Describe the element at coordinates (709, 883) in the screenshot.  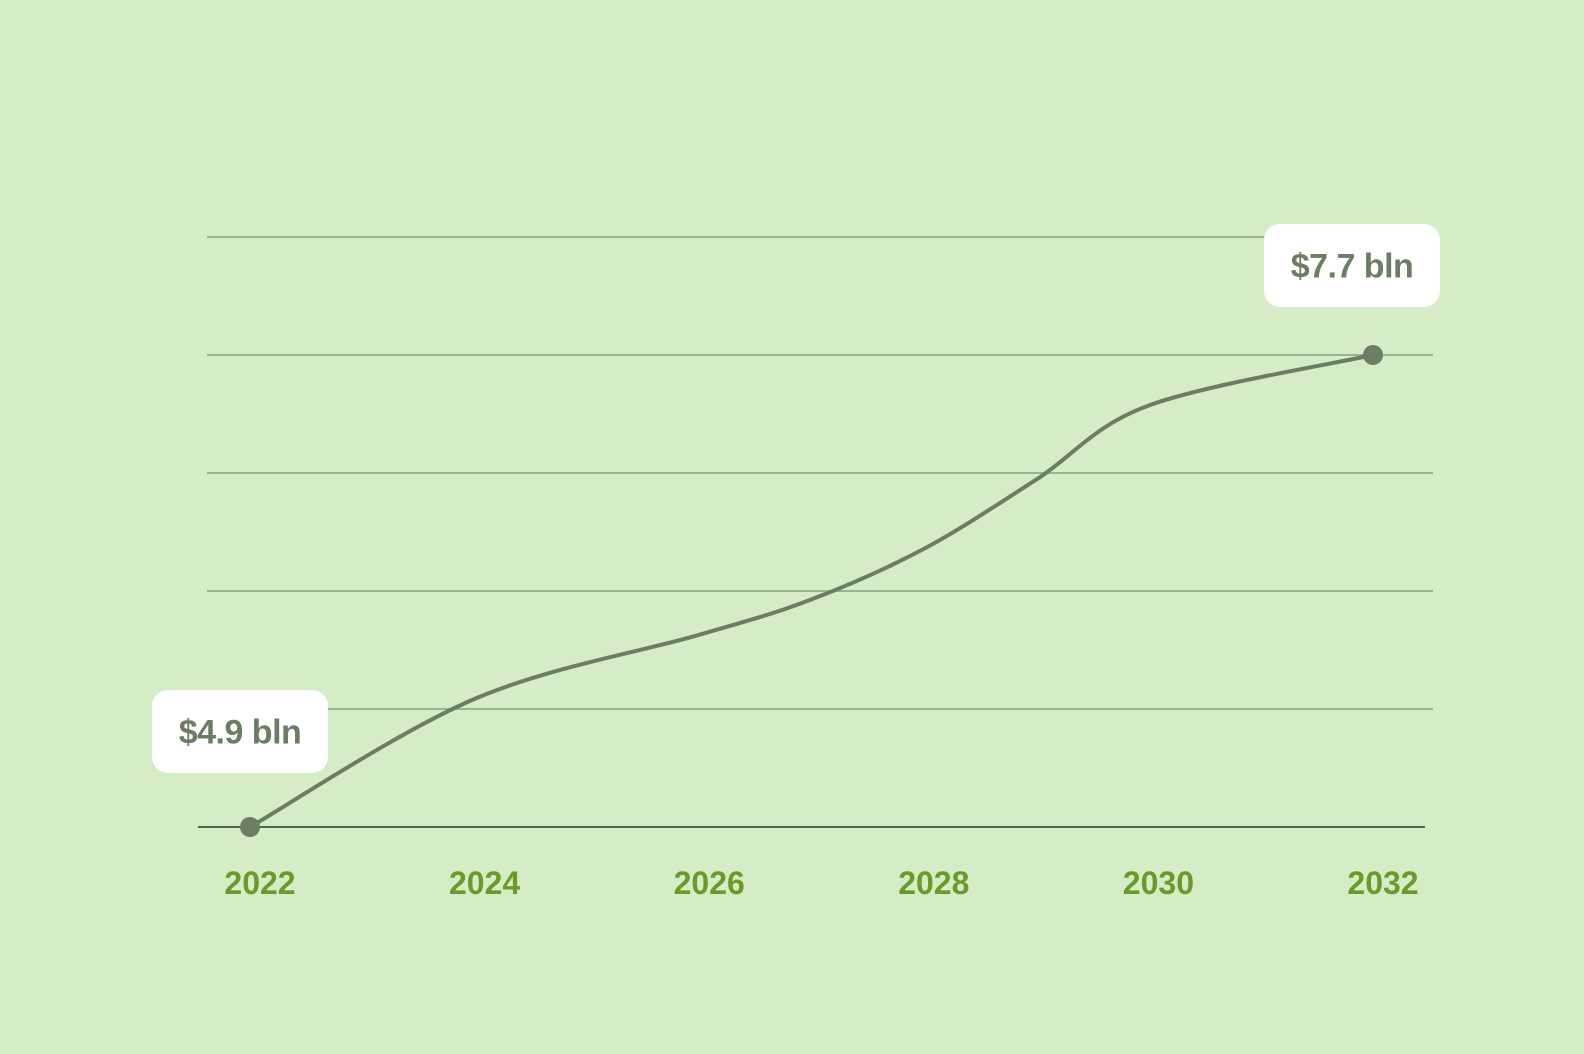
I see `x-tick-label: 2026` at that location.